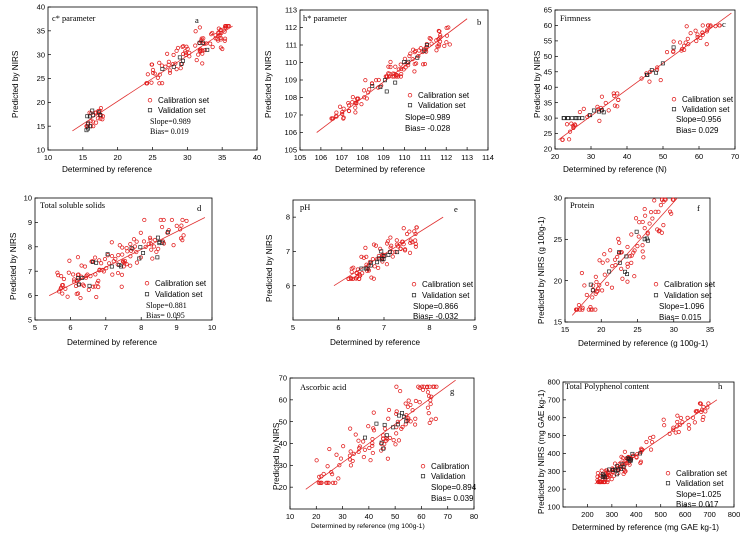 Image resolution: width=746 pixels, height=543 pixels. Describe the element at coordinates (41, 102) in the screenshot. I see `panel-a-ytick-label: 20` at that location.